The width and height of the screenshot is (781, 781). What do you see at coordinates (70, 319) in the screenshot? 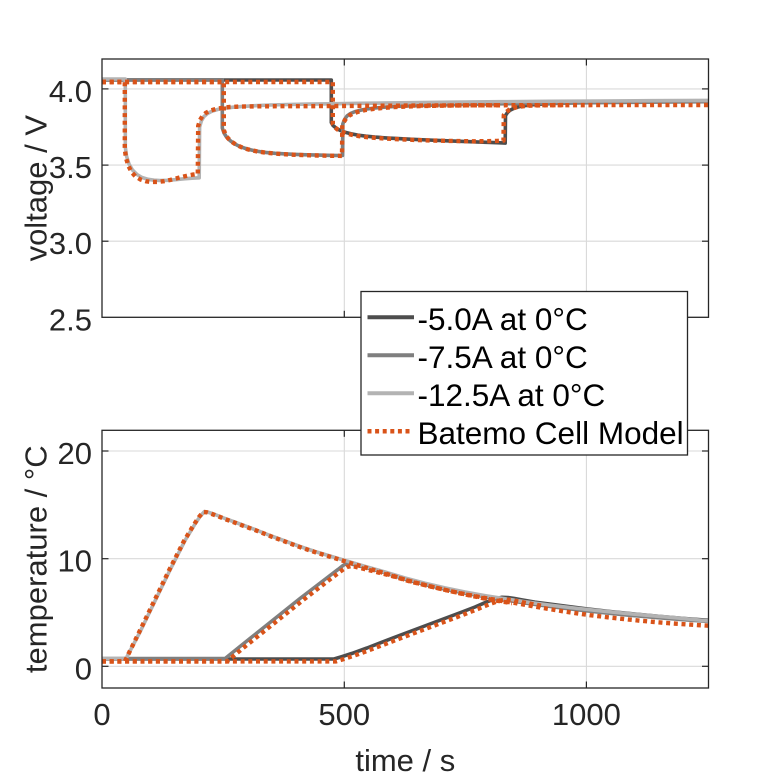
I see `svg-text: 2.5` at bounding box center [70, 319].